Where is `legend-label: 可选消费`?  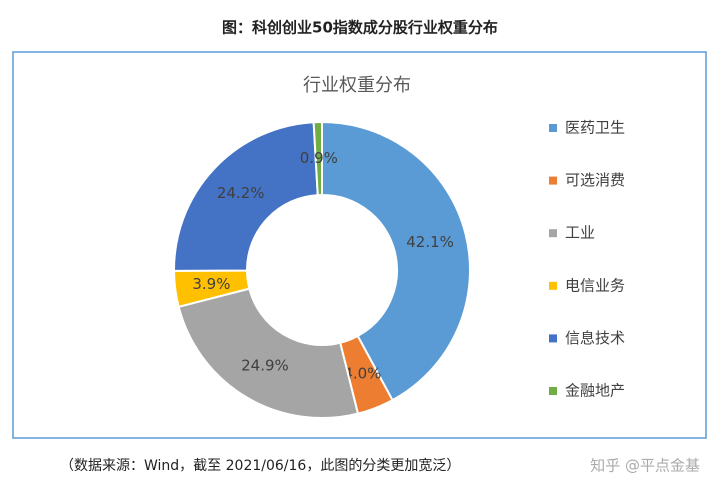 legend-label: 可选消费 is located at coordinates (595, 180).